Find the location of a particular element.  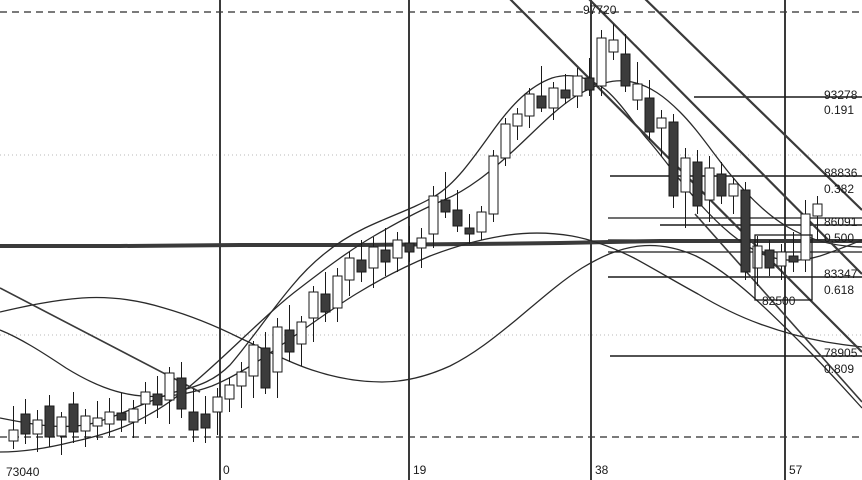

chart-annotation-label: 97720 is located at coordinates (600, 10).